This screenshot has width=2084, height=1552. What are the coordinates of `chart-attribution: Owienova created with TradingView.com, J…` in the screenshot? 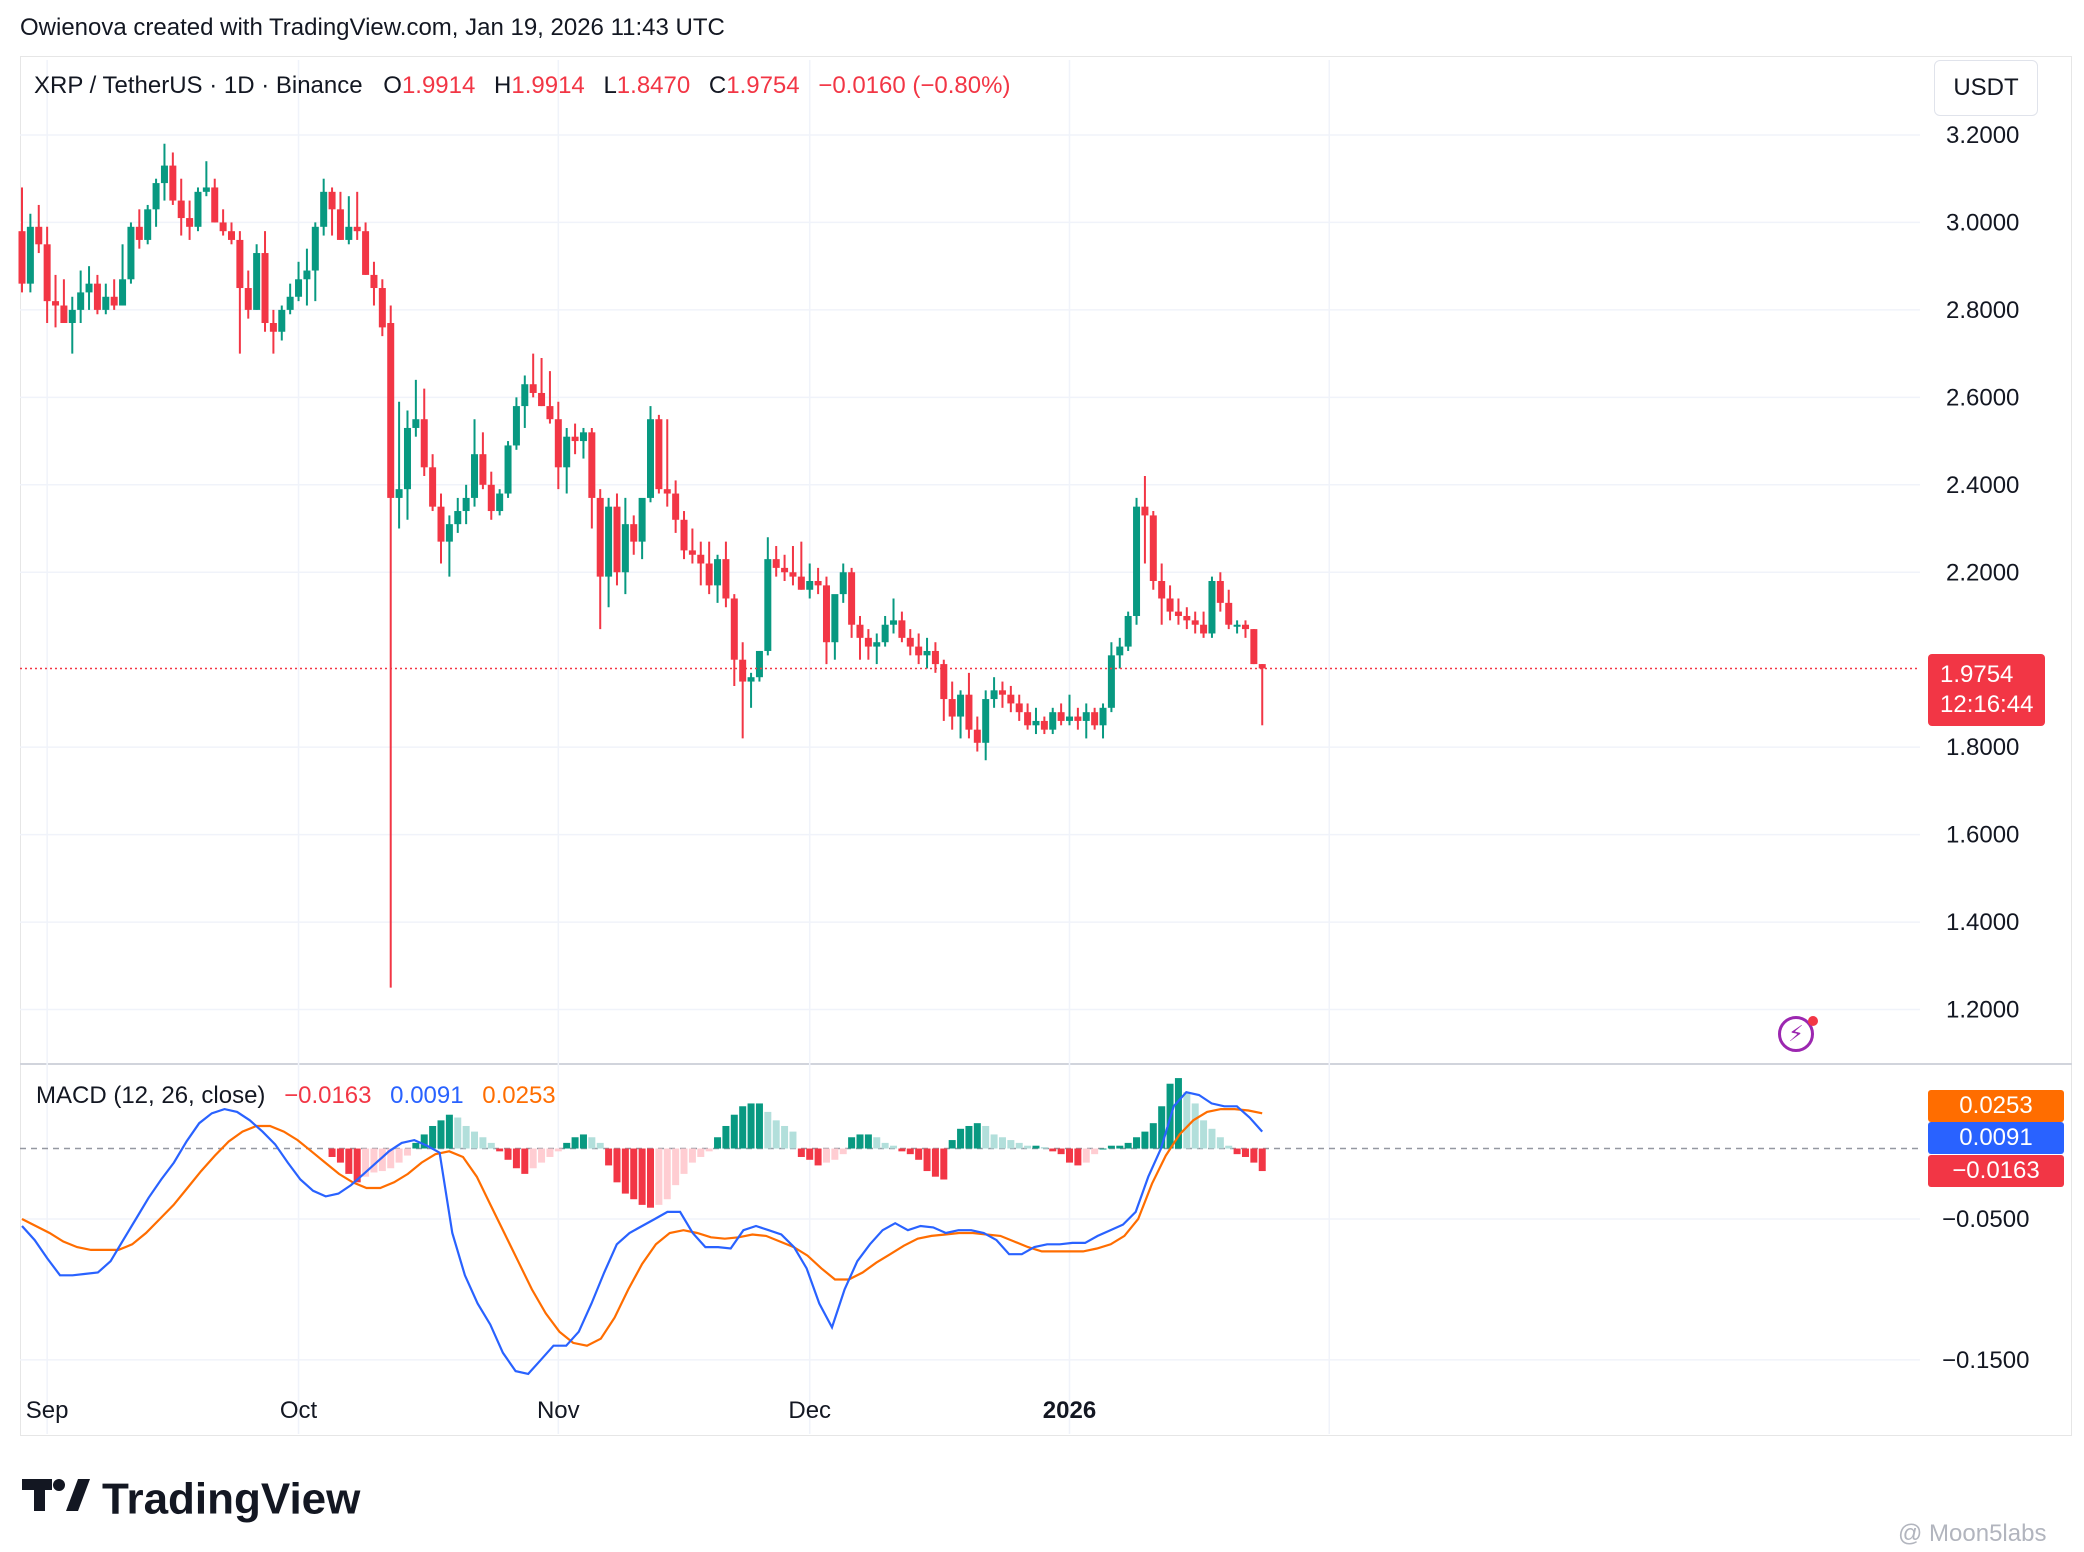 It's located at (372, 27).